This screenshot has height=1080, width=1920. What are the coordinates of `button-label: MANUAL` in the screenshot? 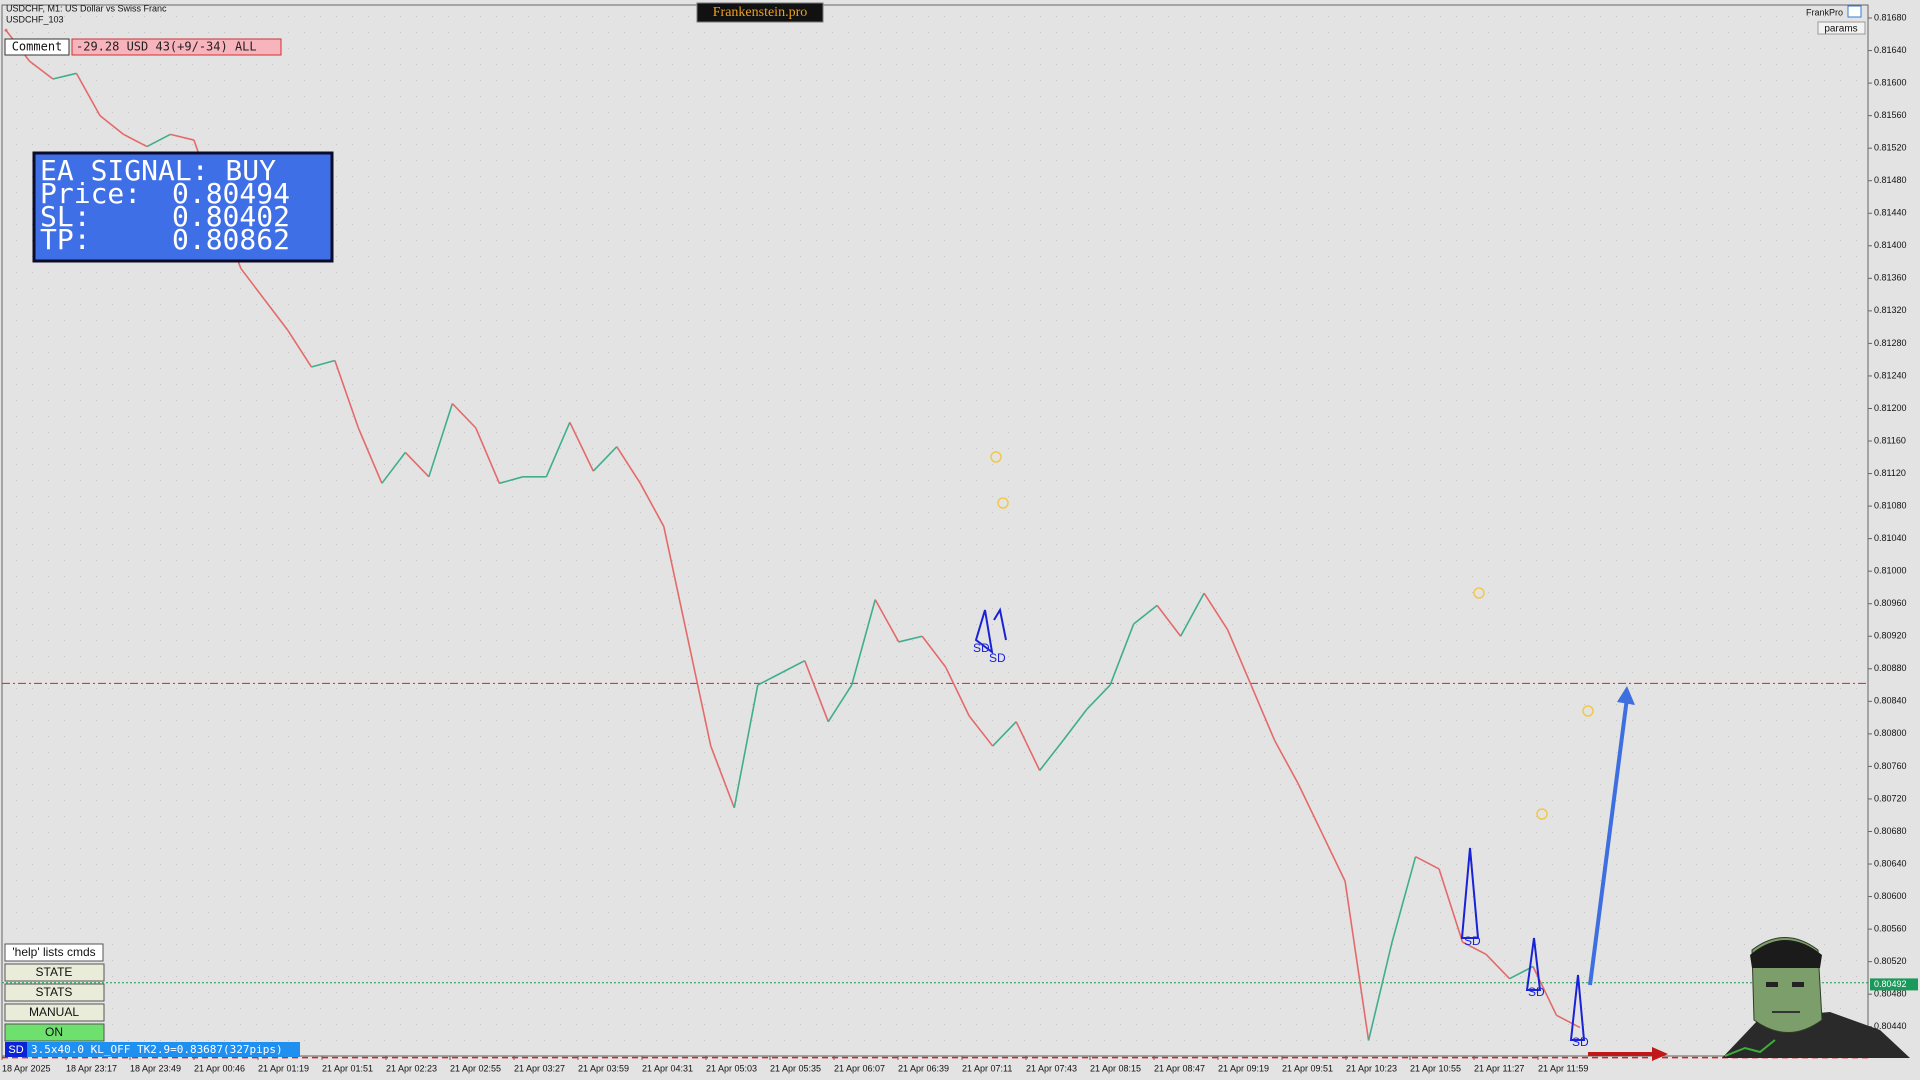 It's located at (54, 1012).